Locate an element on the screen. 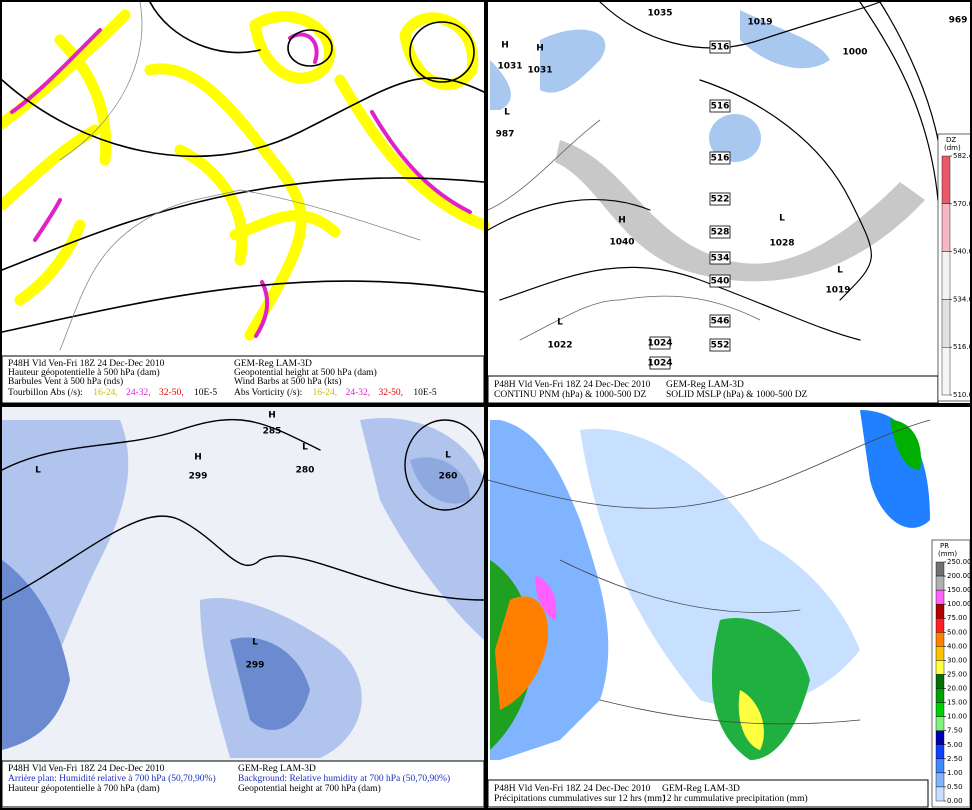 This screenshot has width=972, height=810. legend-label: 570.00 is located at coordinates (962, 204).